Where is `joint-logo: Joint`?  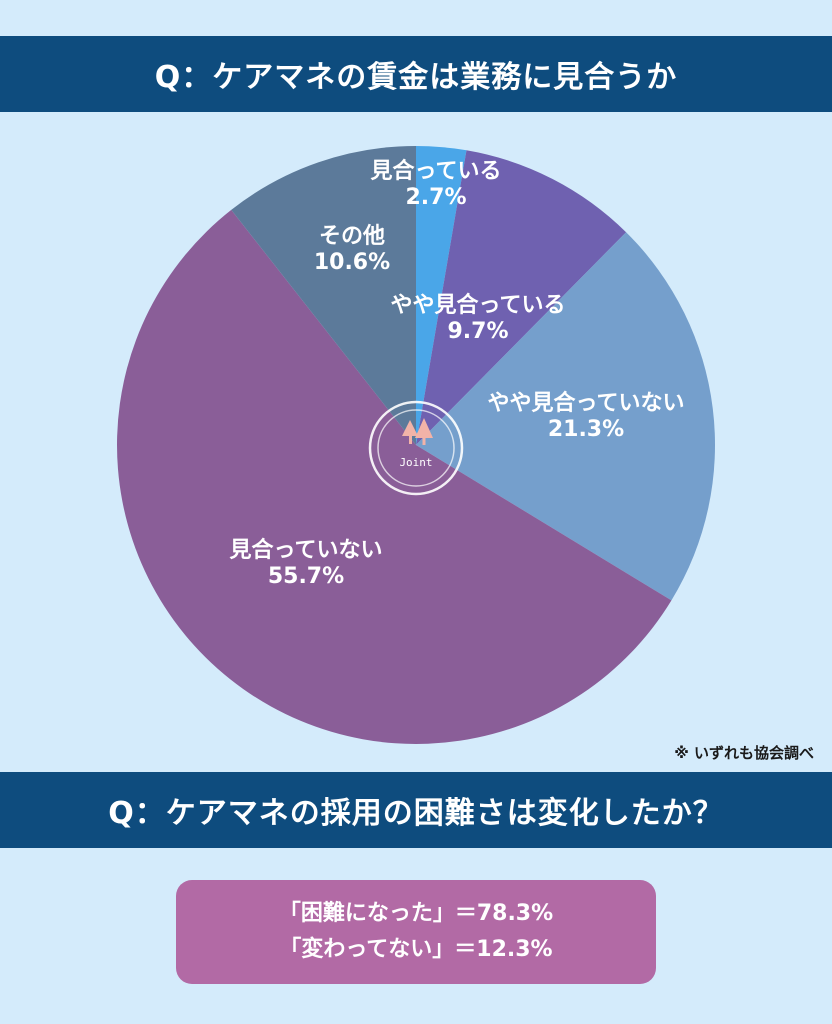 joint-logo: Joint is located at coordinates (416, 448).